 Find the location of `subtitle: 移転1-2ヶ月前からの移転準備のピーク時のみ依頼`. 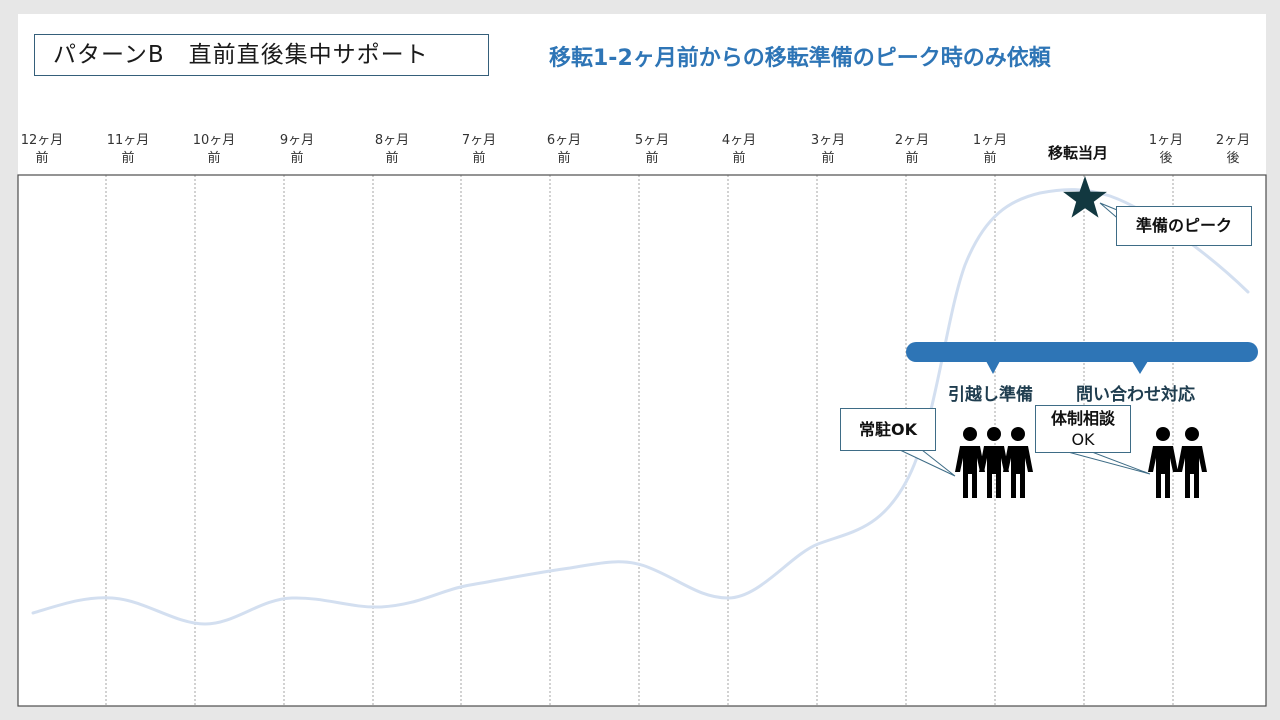

subtitle: 移転1-2ヶ月前からの移転準備のピーク時のみ依頼 is located at coordinates (800, 58).